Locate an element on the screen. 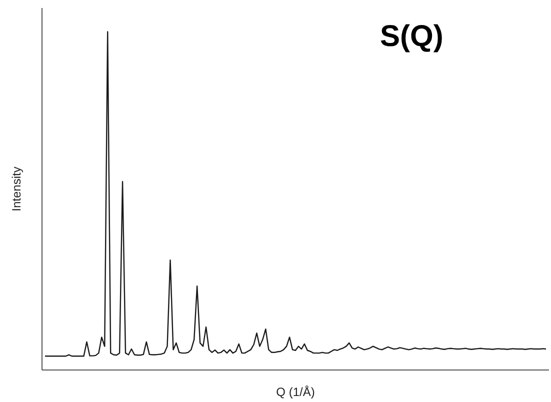  chart-title: S(Q) is located at coordinates (412, 37).